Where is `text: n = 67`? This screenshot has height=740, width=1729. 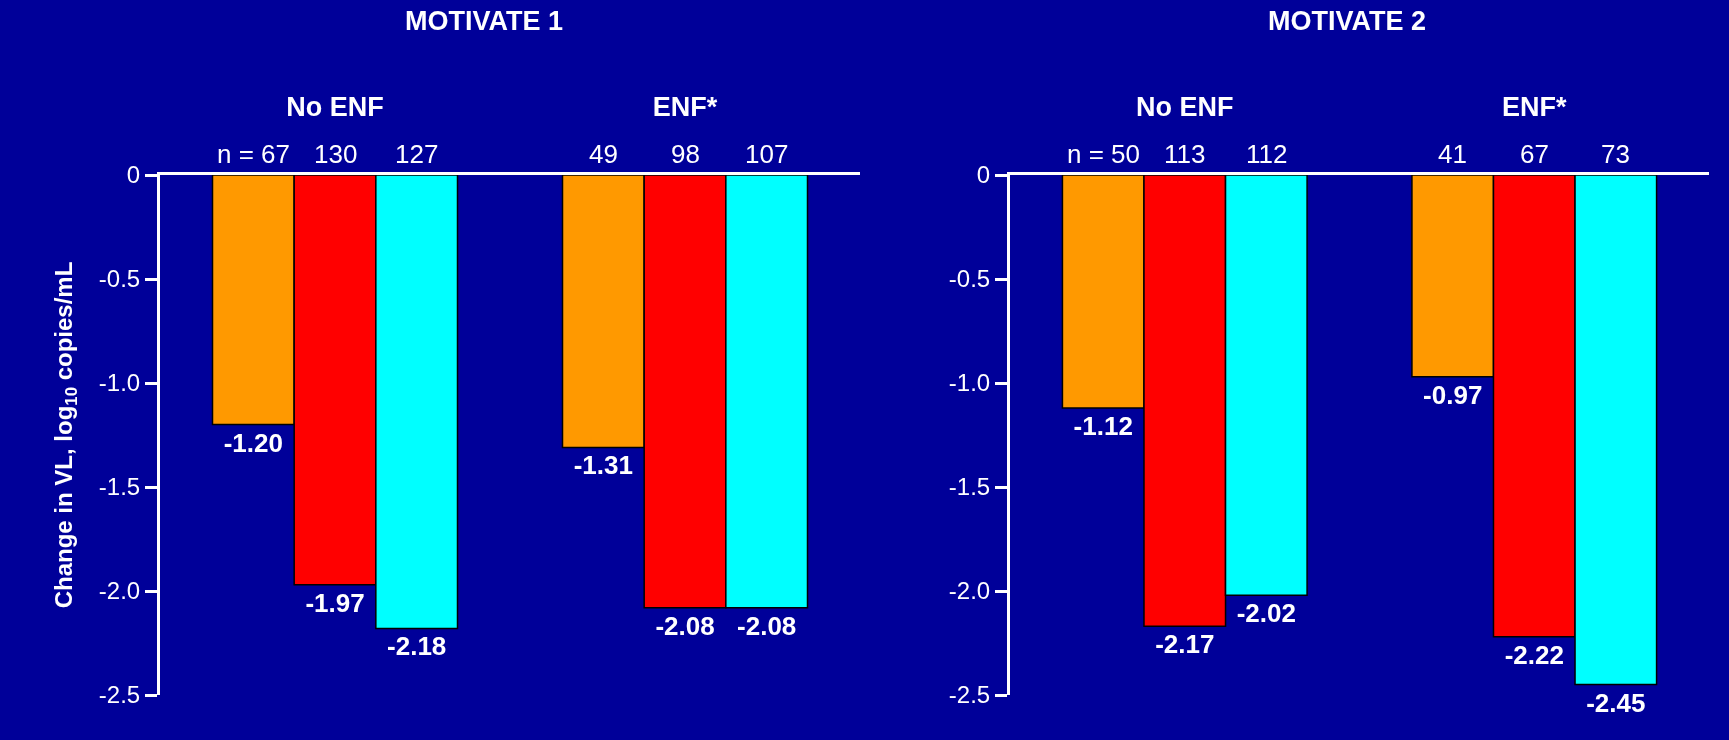 text: n = 67 is located at coordinates (254, 154).